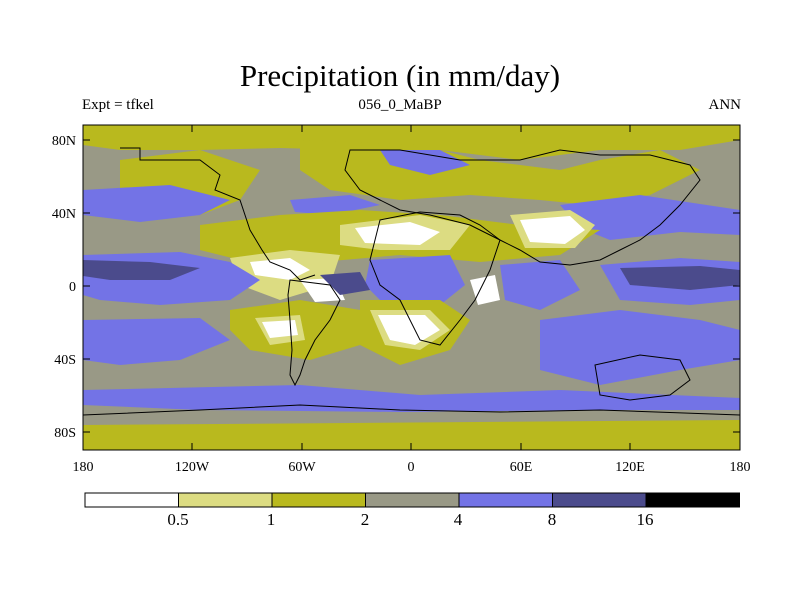 This screenshot has height=600, width=800. What do you see at coordinates (156, 203) in the screenshot?
I see `field-npacific-wet` at bounding box center [156, 203].